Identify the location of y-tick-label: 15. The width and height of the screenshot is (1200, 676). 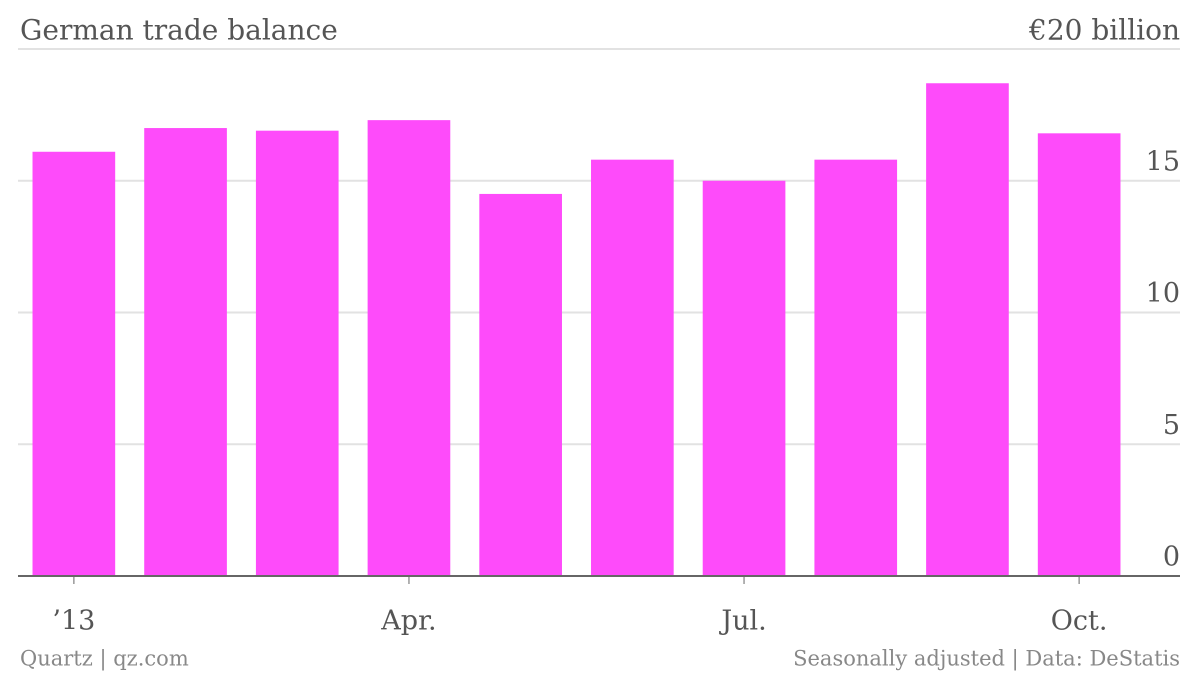
(1163, 161).